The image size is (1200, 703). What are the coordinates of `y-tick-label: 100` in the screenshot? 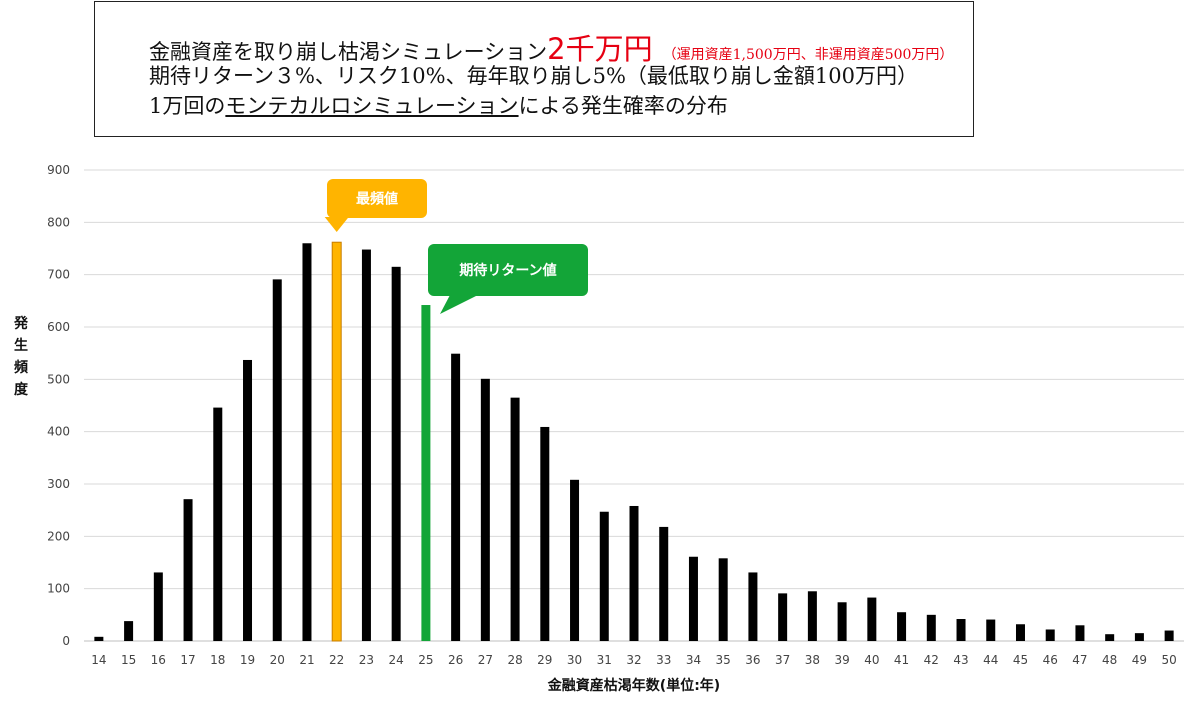 It's located at (58, 589).